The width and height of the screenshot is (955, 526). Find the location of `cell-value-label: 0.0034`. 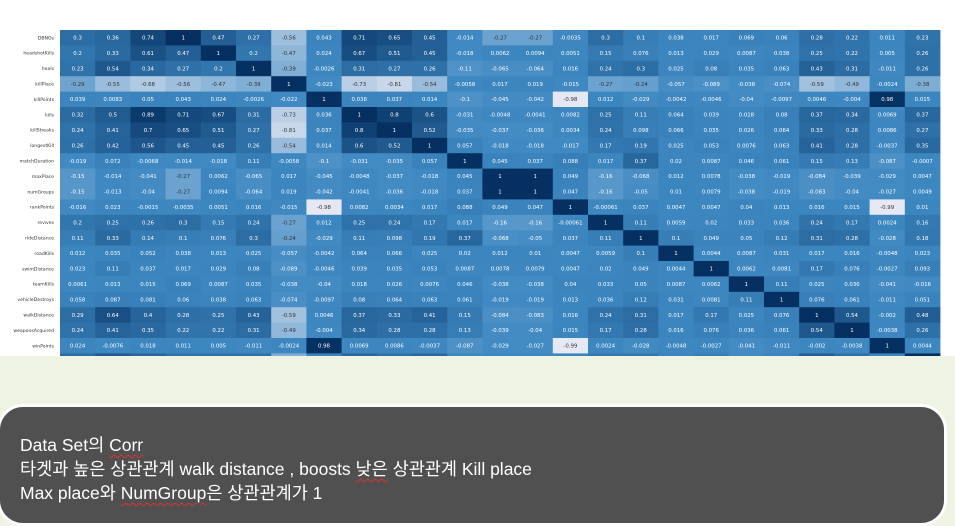

cell-value-label: 0.0034 is located at coordinates (394, 208).